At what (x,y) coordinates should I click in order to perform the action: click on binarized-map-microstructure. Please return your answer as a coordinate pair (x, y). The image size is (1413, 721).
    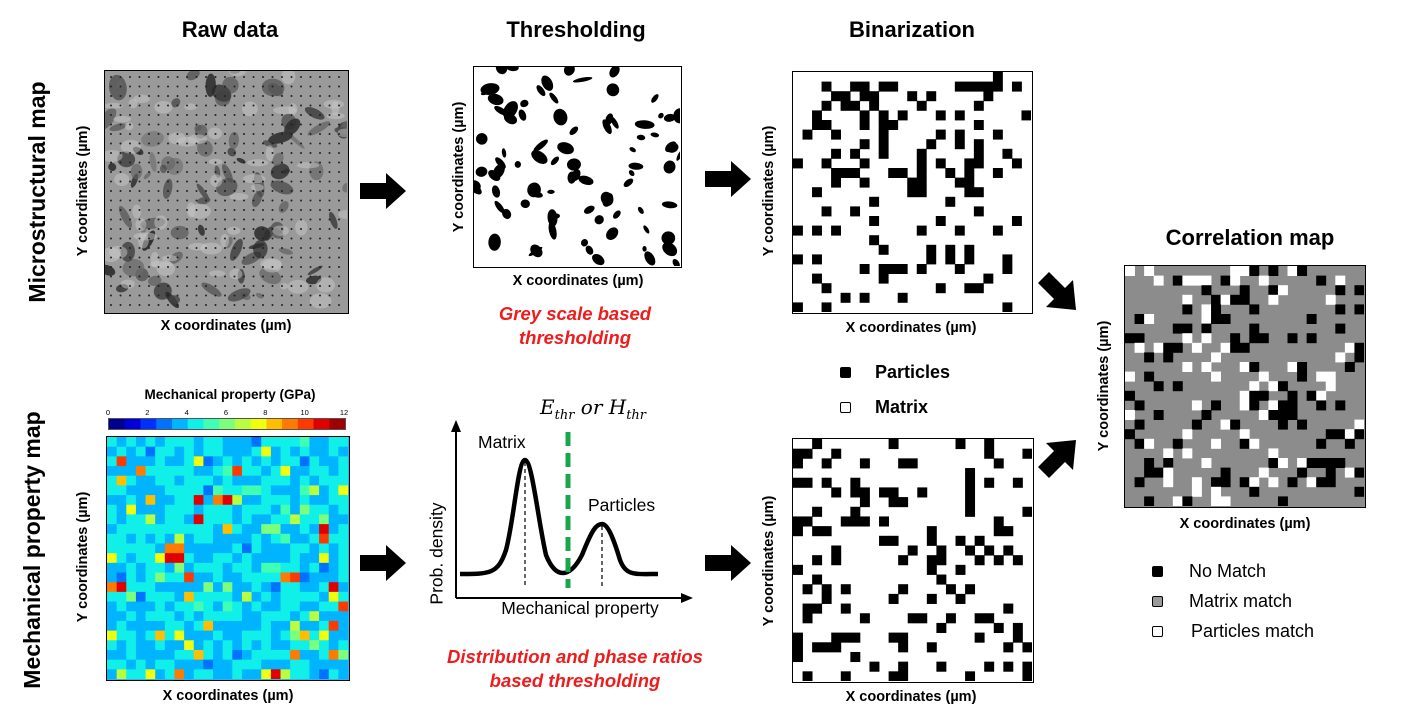
    Looking at the image, I should click on (912, 192).